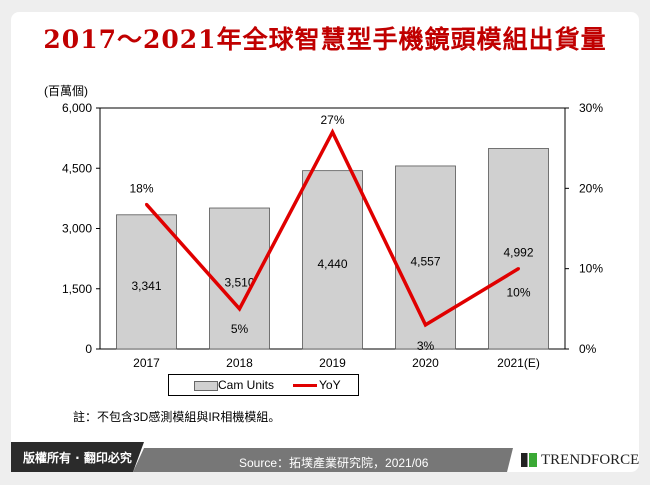  I want to click on y-tick-label: 3,000, so click(77, 229).